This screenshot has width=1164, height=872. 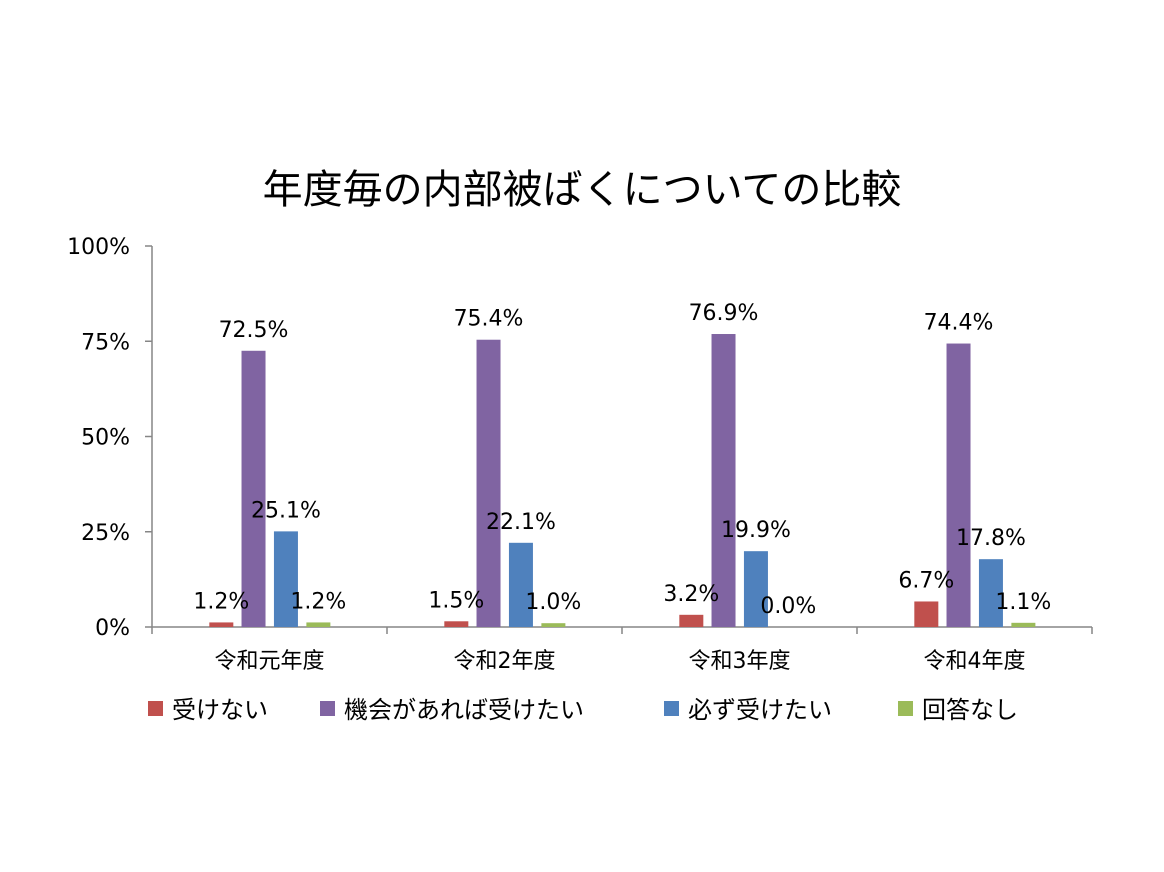 I want to click on y-tick-label: 25%, so click(x=105, y=533).